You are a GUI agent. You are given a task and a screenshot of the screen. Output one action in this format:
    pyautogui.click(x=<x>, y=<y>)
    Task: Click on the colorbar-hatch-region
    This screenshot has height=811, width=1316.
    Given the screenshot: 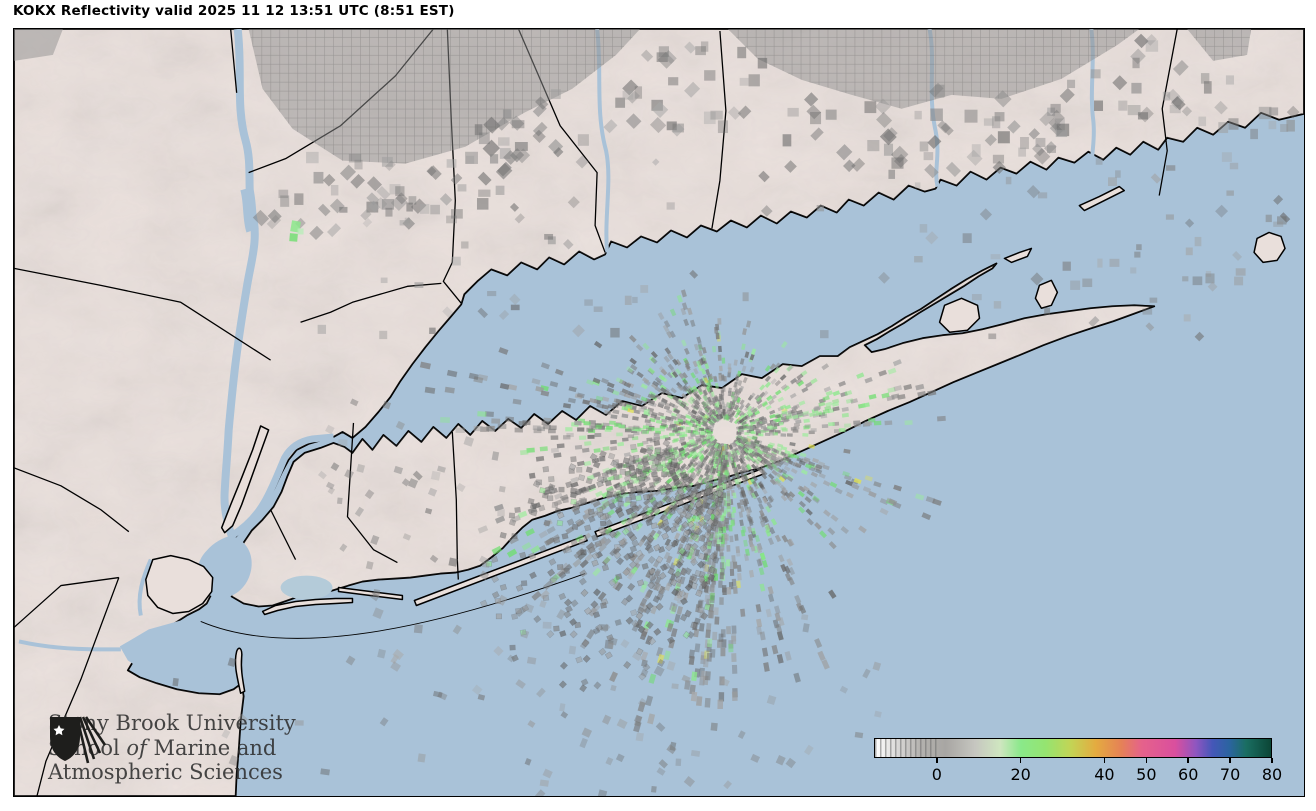 What is the action you would take?
    pyautogui.click(x=906, y=748)
    